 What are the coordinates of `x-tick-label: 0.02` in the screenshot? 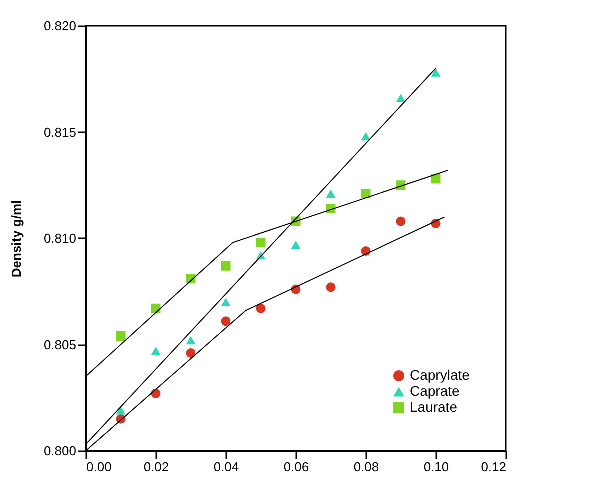 It's located at (157, 467).